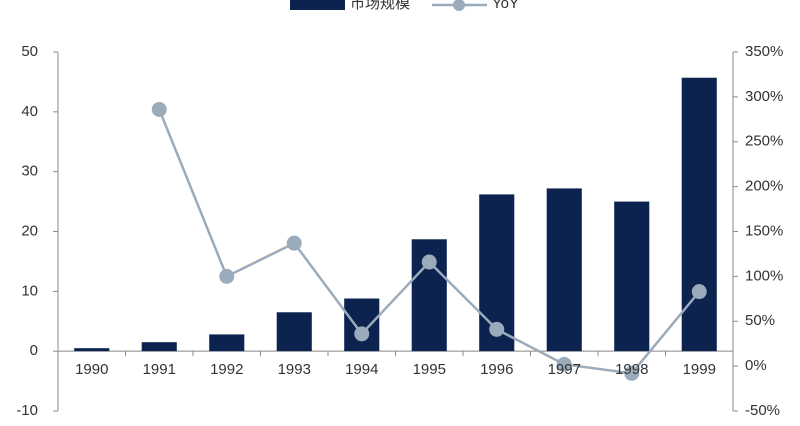  I want to click on legend-label: YoY, so click(505, 6).